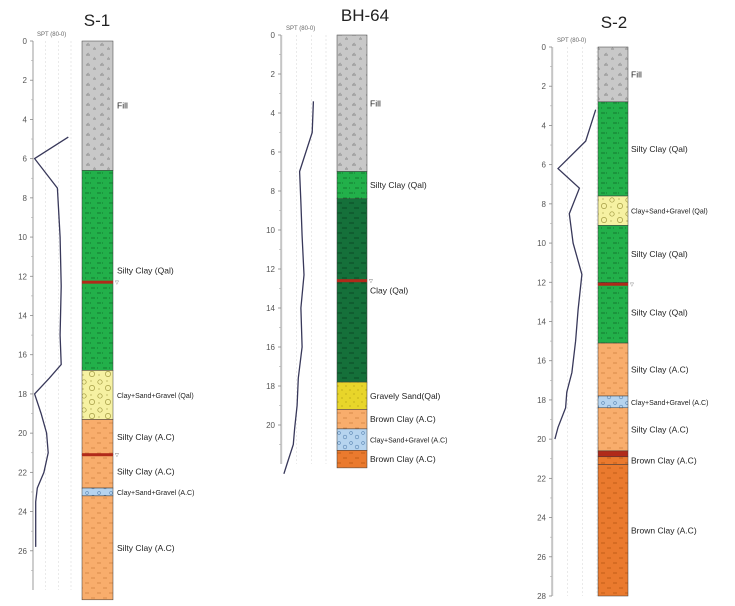  What do you see at coordinates (365, 15) in the screenshot?
I see `borehole-title: BH-64` at bounding box center [365, 15].